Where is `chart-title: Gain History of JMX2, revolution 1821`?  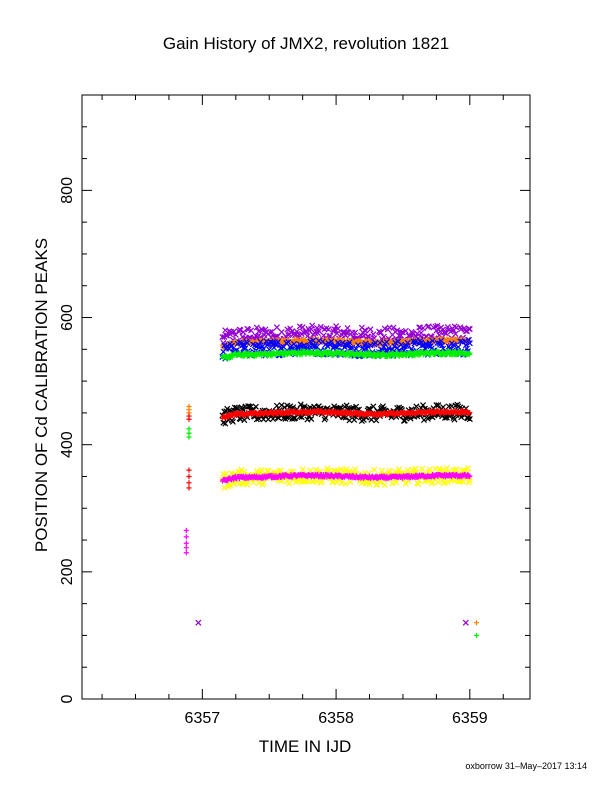 chart-title: Gain History of JMX2, revolution 1821 is located at coordinates (306, 43).